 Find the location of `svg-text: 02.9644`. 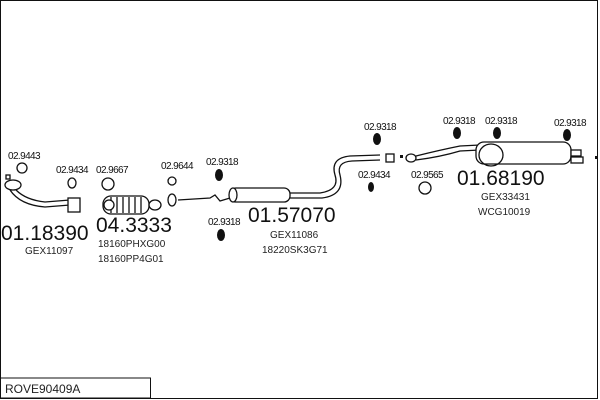

svg-text: 02.9644 is located at coordinates (177, 166).